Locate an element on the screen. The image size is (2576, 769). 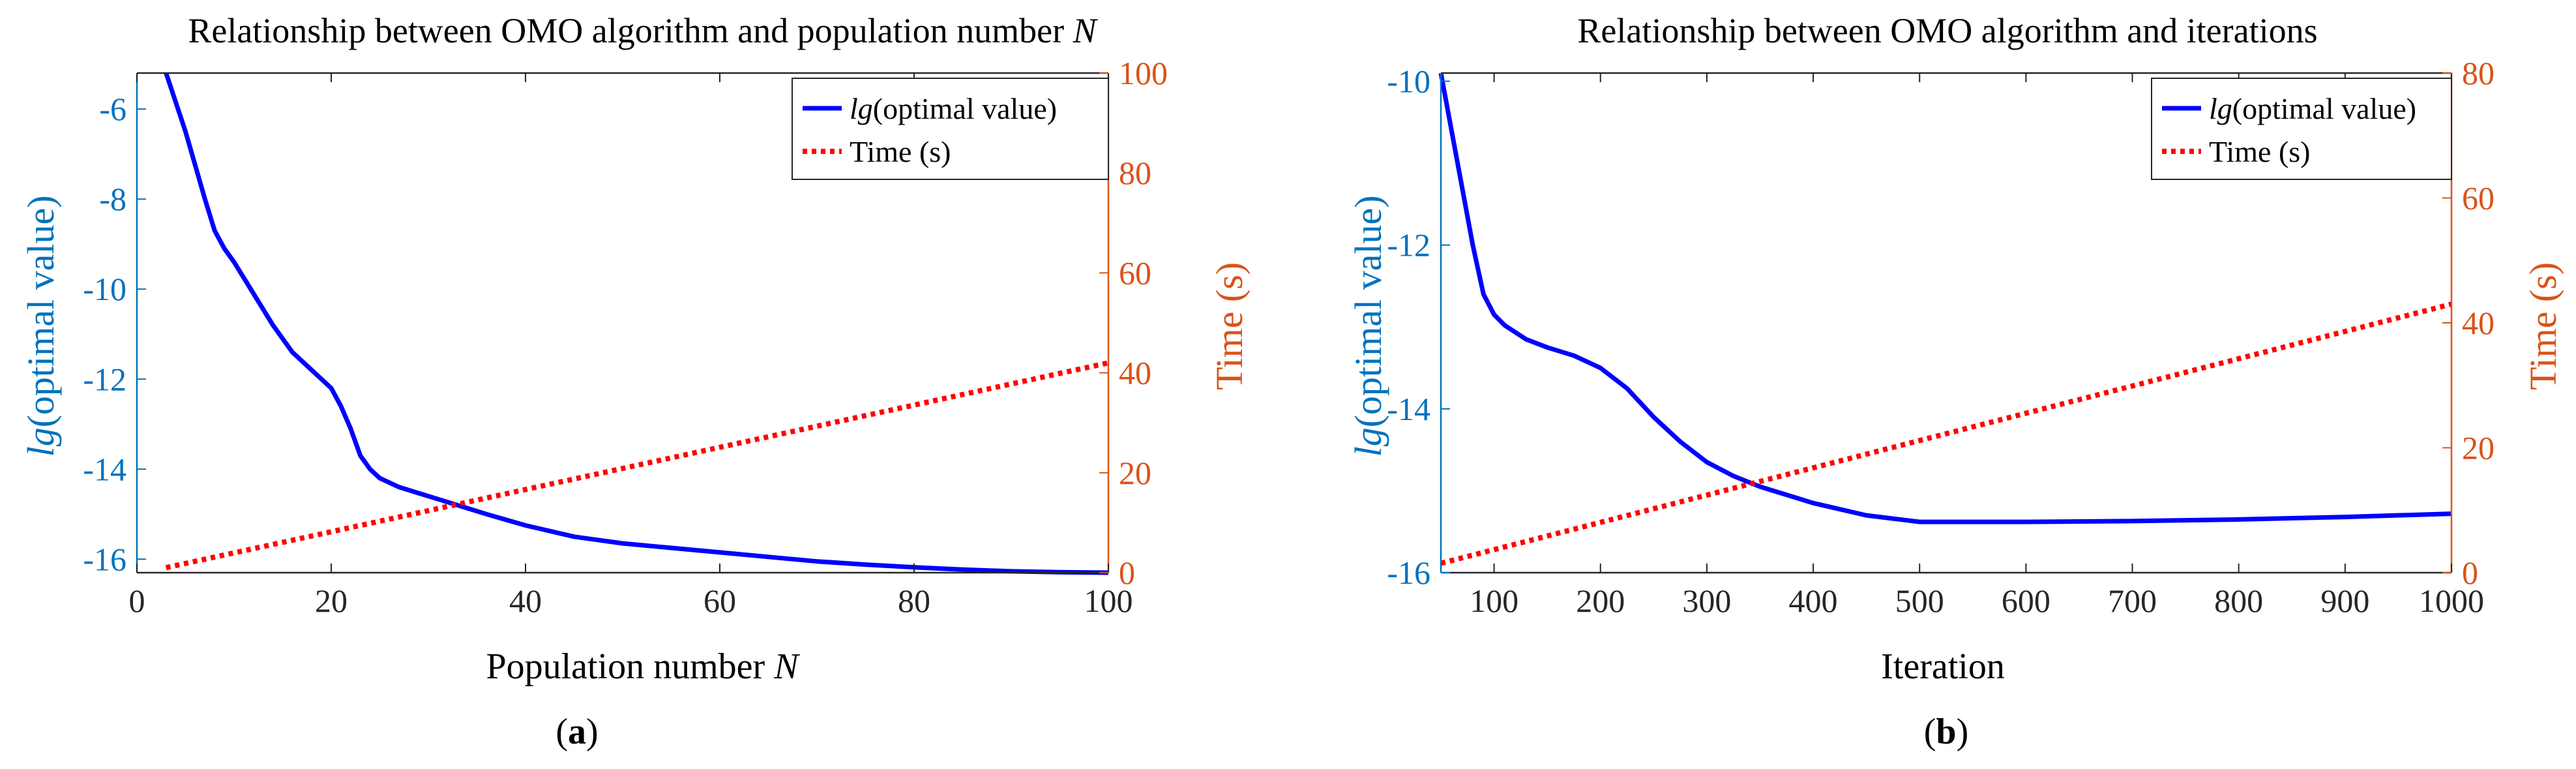
x-tick-label: 500 is located at coordinates (1919, 600).